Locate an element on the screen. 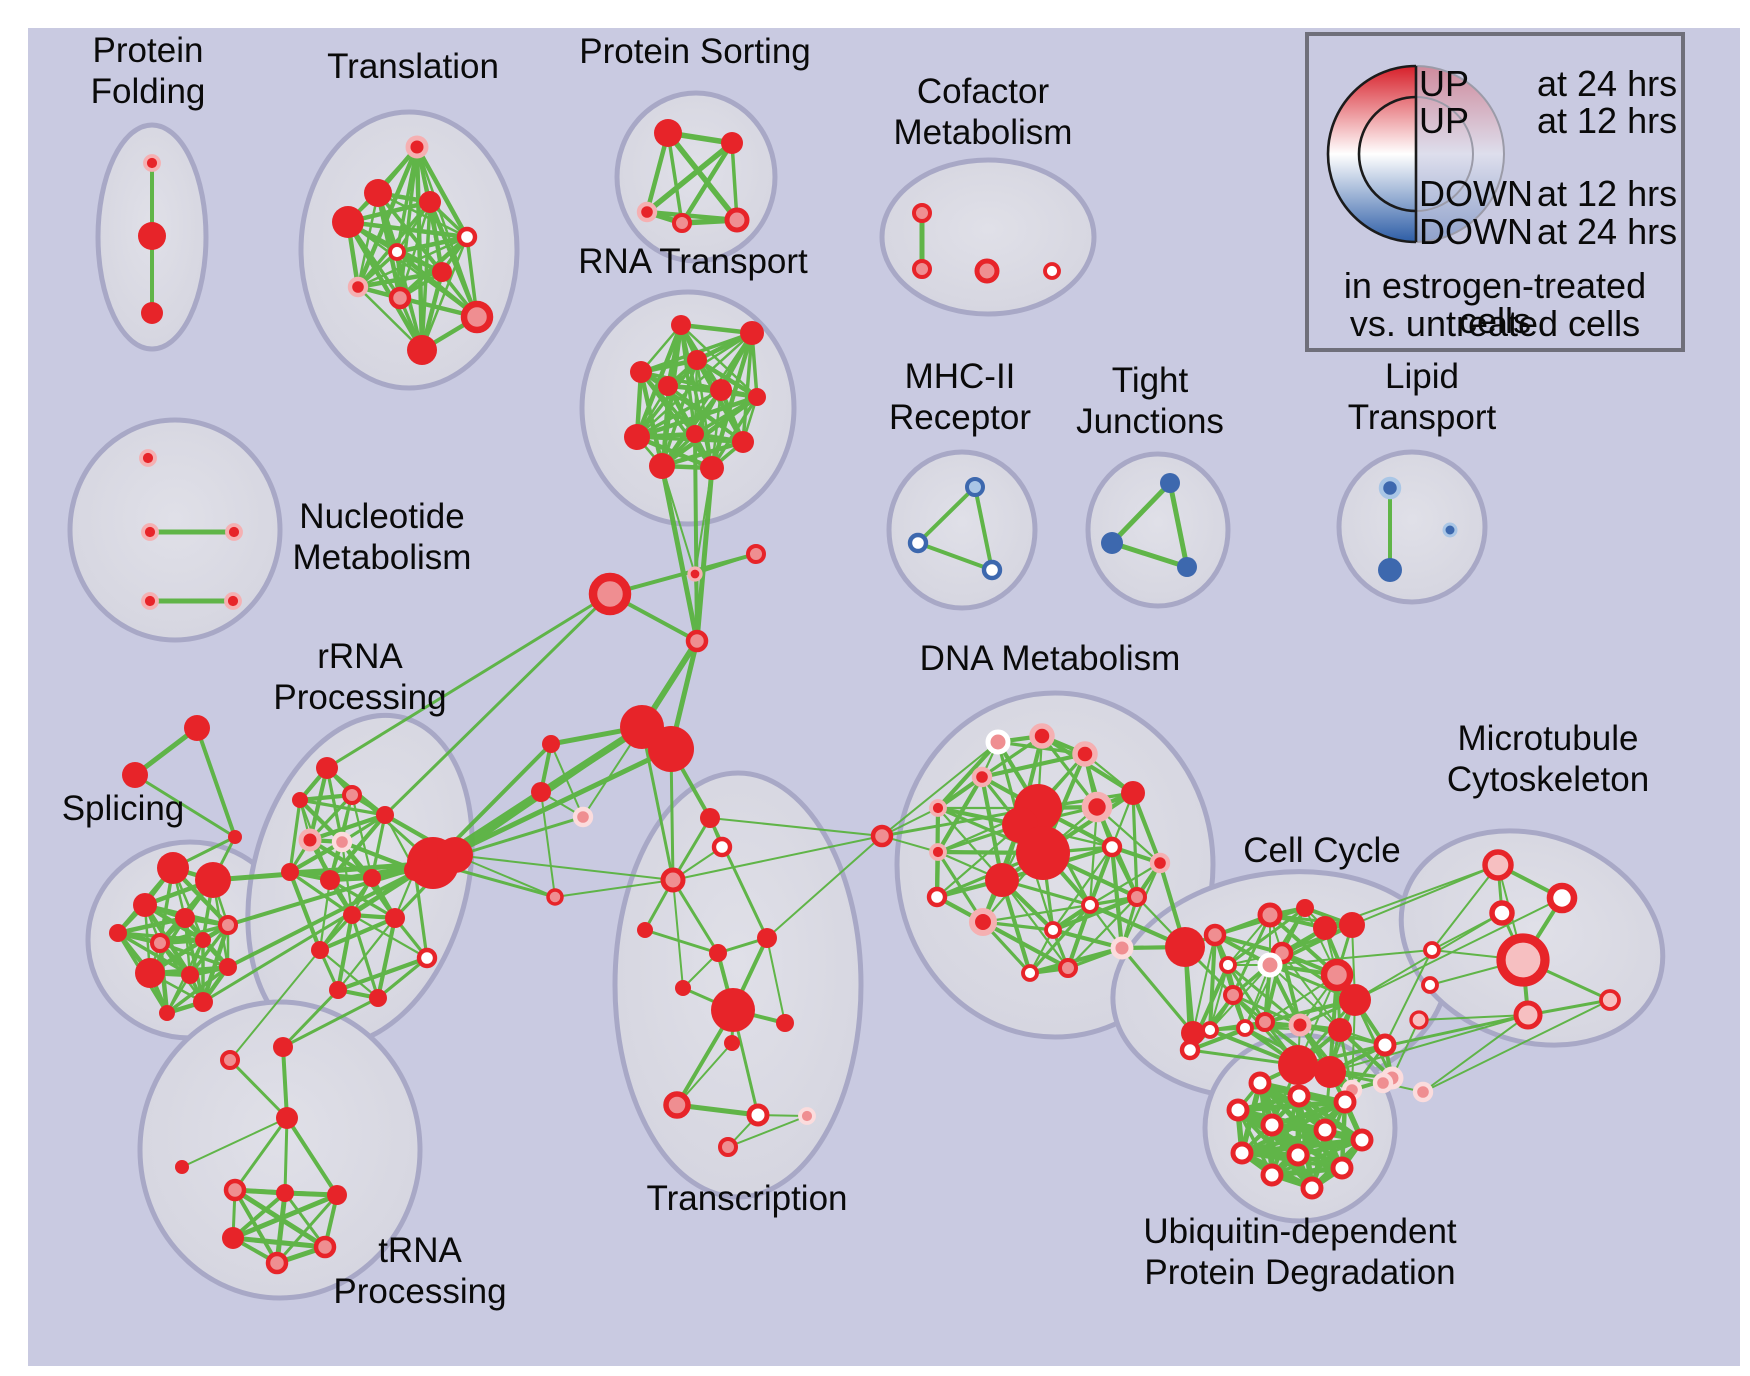 This screenshot has height=1376, width=1750. cluster-label-splicing: Splicing is located at coordinates (123, 808).